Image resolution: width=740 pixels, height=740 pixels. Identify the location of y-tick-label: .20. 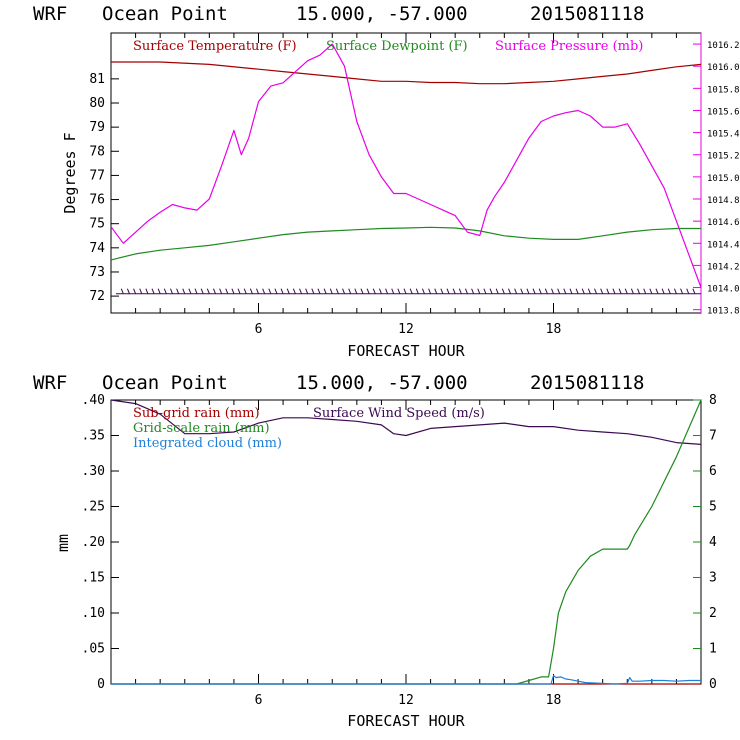
(93, 542).